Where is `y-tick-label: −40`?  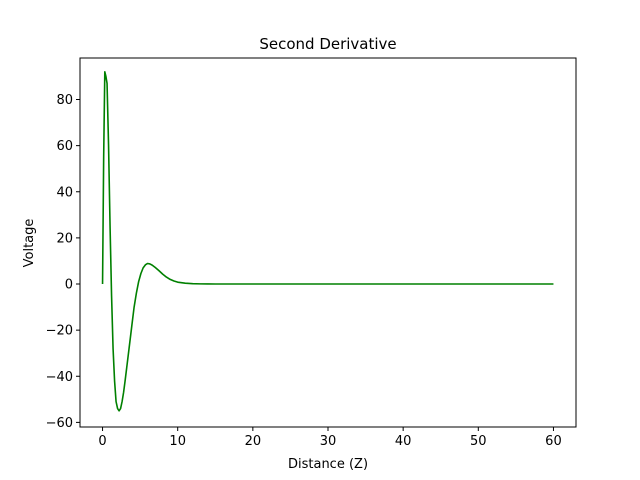 y-tick-label: −40 is located at coordinates (59, 377).